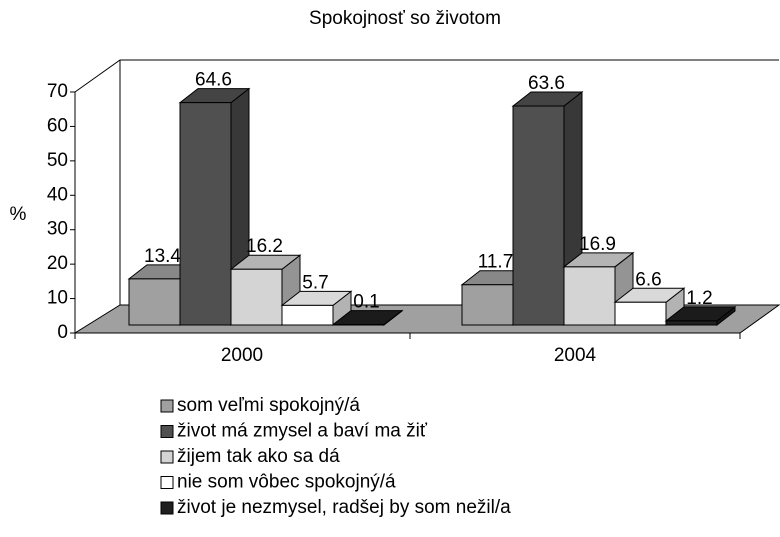 The height and width of the screenshot is (537, 780). Describe the element at coordinates (258, 456) in the screenshot. I see `legend-label: žijem tak ako sa dá` at that location.